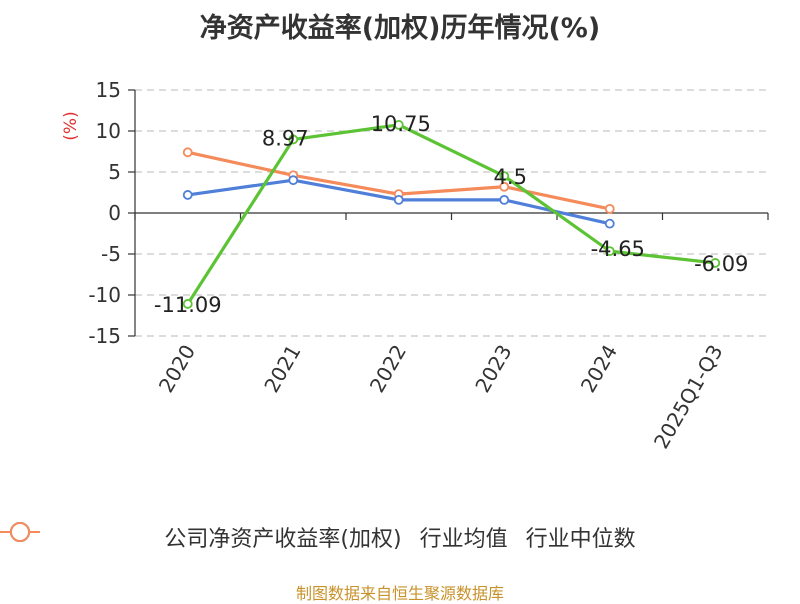 Image resolution: width=800 pixels, height=604 pixels. Describe the element at coordinates (108, 90) in the screenshot. I see `y-tick-label-15: 15` at that location.